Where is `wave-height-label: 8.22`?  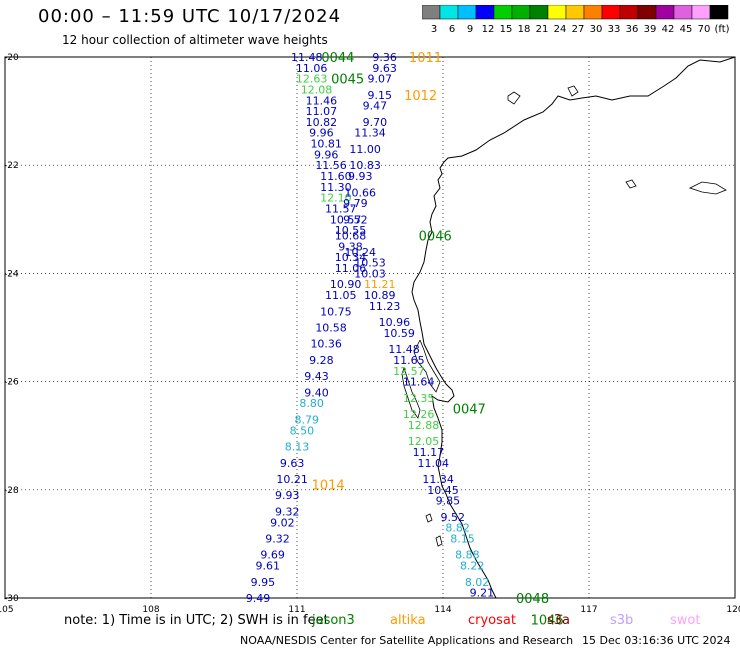 wave-height-label: 8.22 is located at coordinates (472, 566).